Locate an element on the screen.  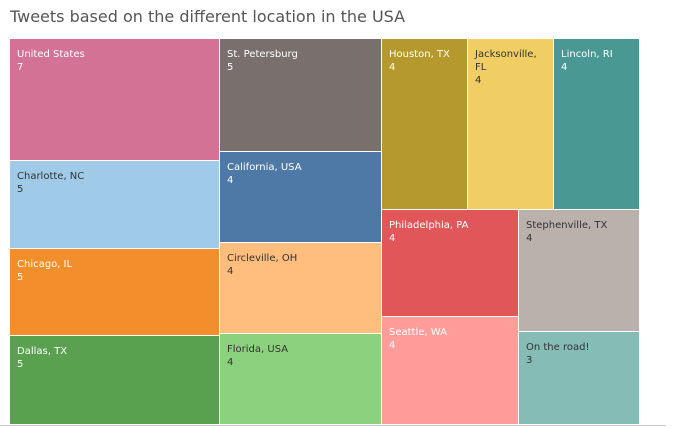
tile-label: California, USA 4 is located at coordinates (302, 174).